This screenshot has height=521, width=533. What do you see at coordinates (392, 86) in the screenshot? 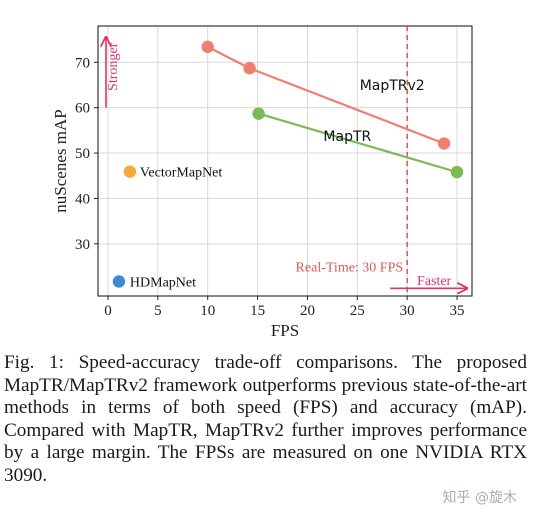
I see `annotation-maptrv2: MapTRv2` at bounding box center [392, 86].